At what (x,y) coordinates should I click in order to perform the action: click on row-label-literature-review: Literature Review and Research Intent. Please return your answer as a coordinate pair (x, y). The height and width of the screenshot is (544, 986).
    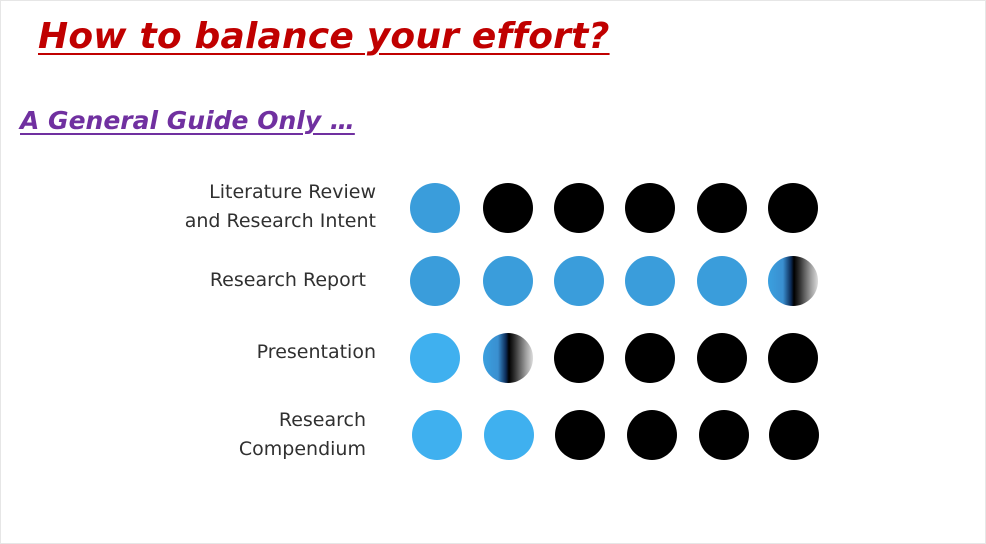
    Looking at the image, I should click on (226, 207).